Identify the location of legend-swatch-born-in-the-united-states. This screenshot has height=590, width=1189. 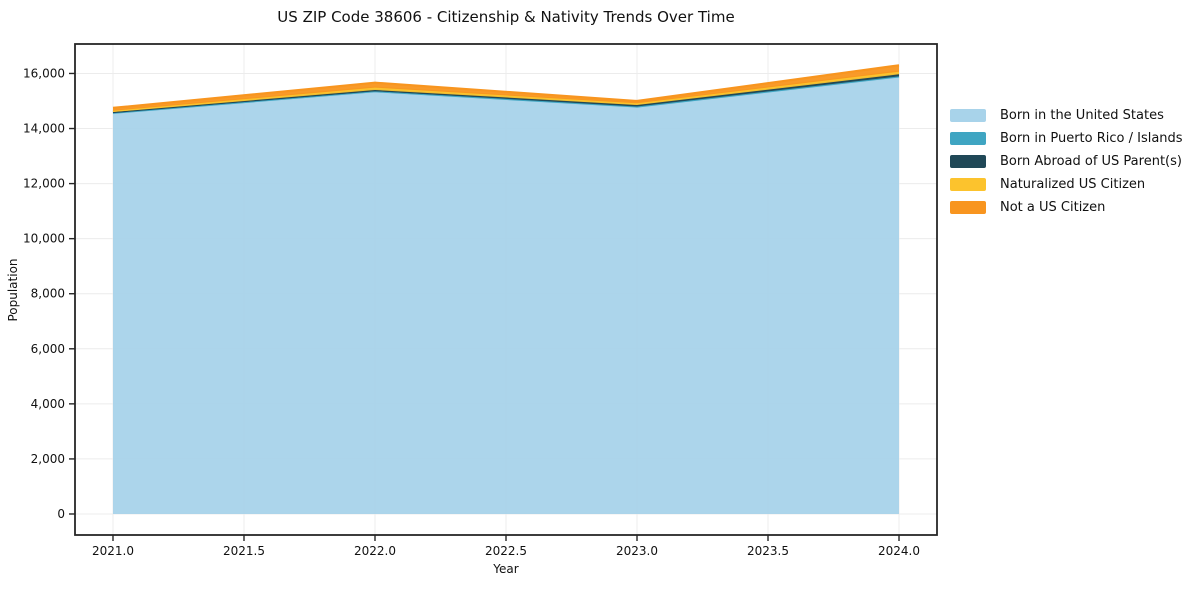
(968, 115).